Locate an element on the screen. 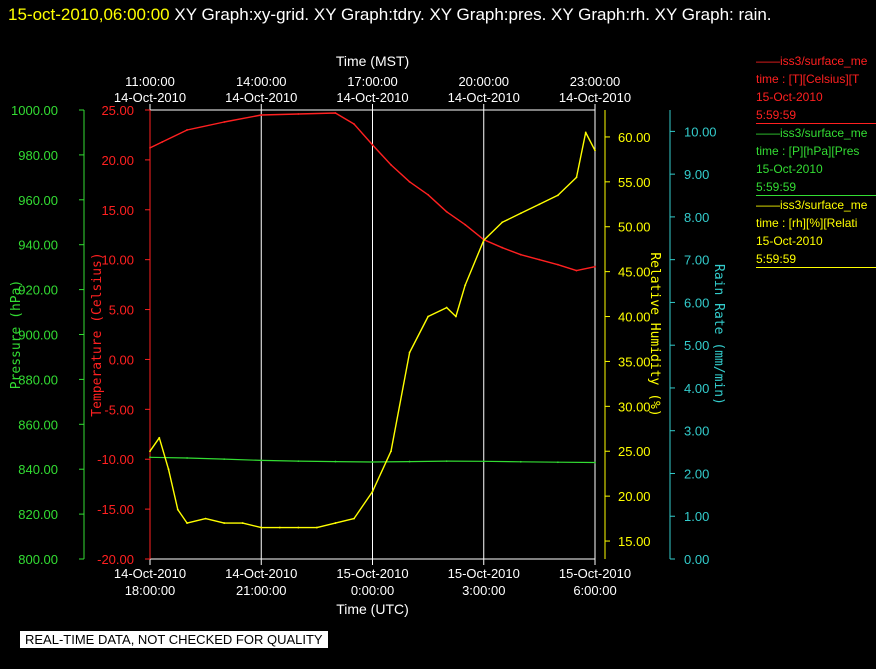  y-tick-label-rh: 25.00 is located at coordinates (634, 451).